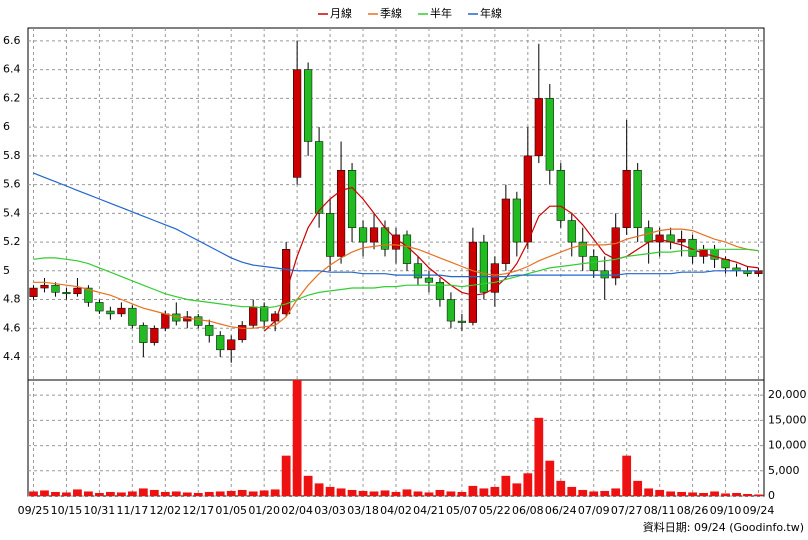 The image size is (808, 540). Describe the element at coordinates (12, 212) in the screenshot. I see `y-tick-label: 5.4` at that location.